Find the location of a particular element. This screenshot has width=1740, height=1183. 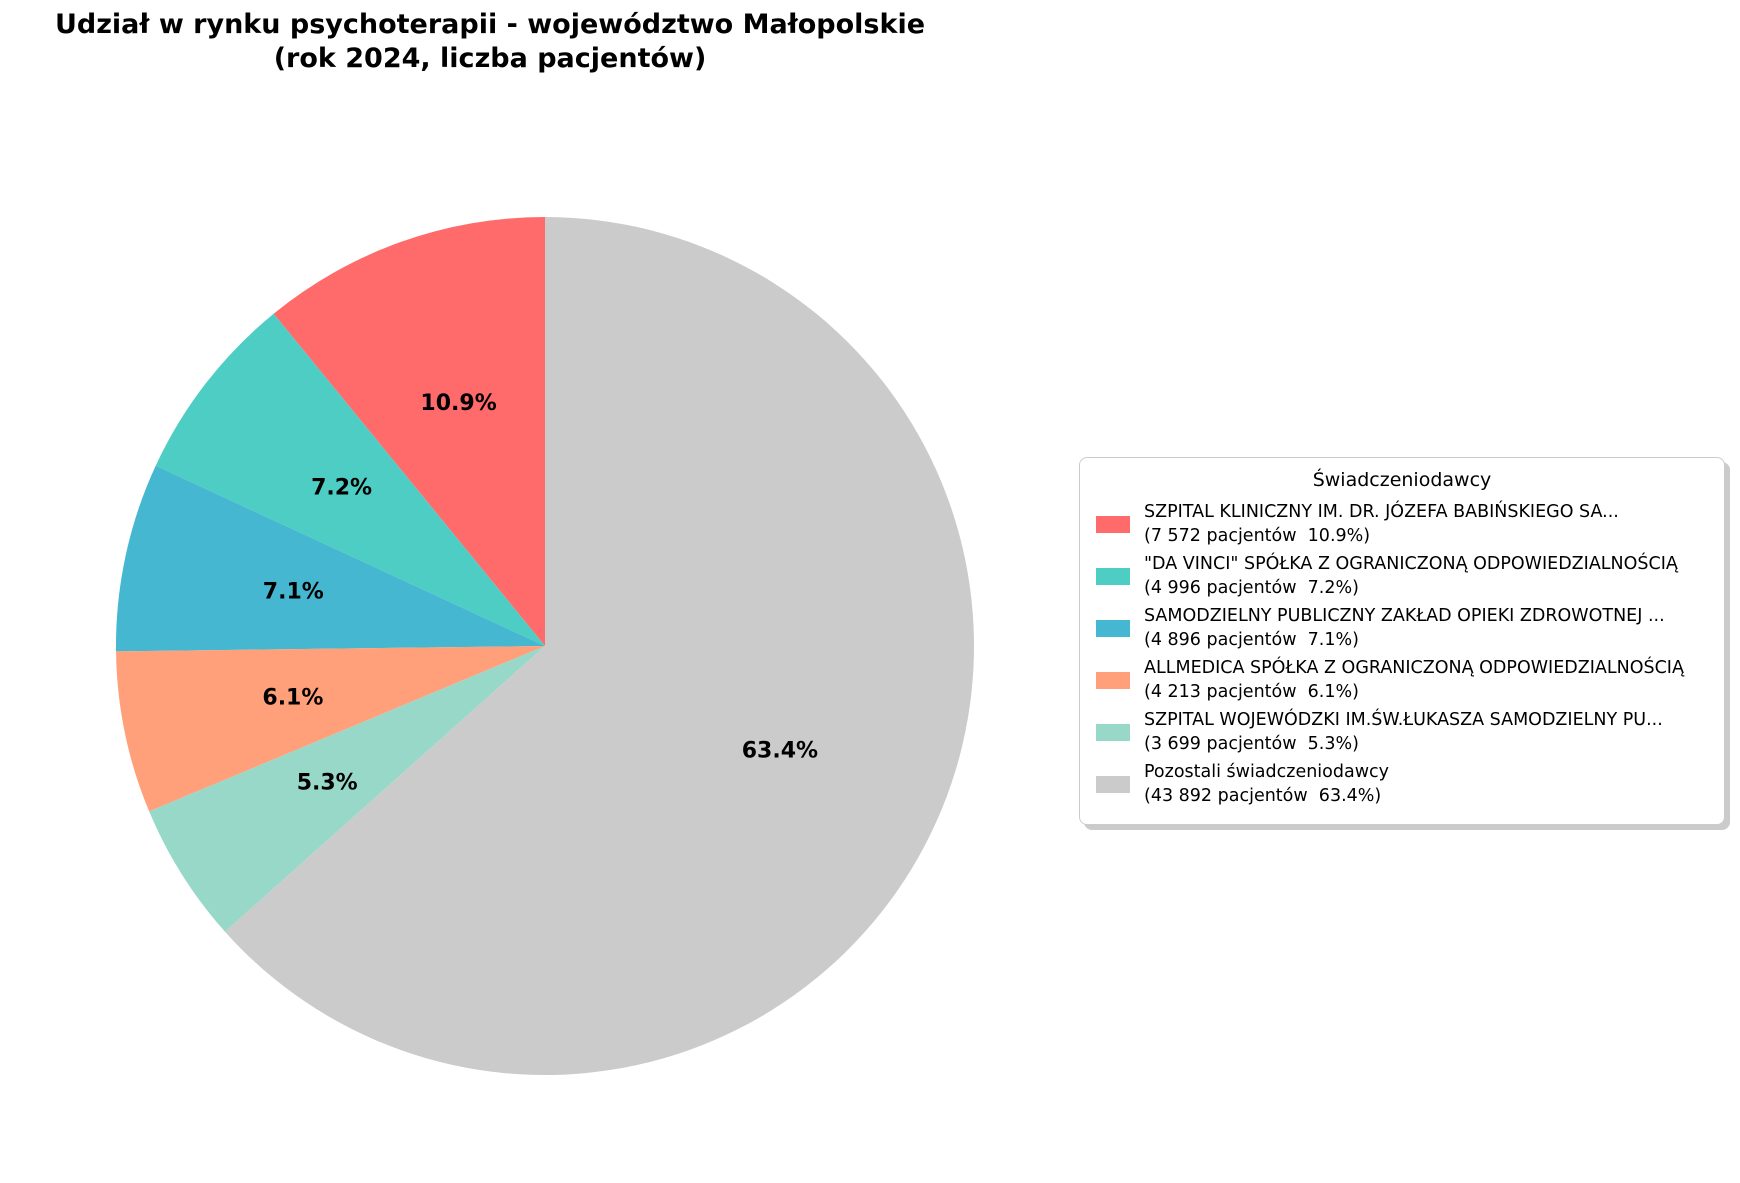

legend-entry-stats: (4 213 pacjentów 6.1%) is located at coordinates (1251, 692).